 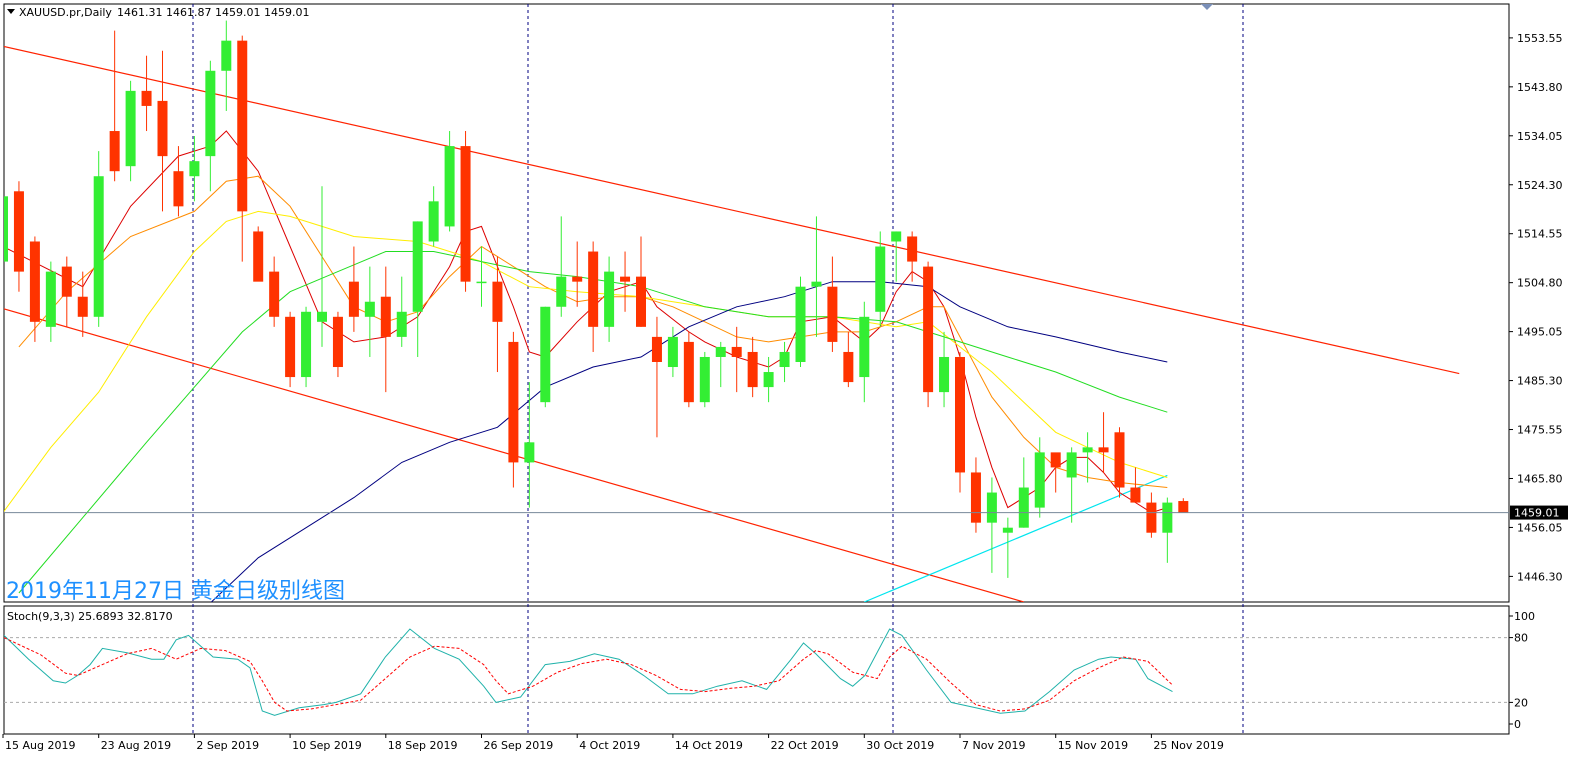 What do you see at coordinates (1524, 616) in the screenshot?
I see `stoch-tick-label: 100` at bounding box center [1524, 616].